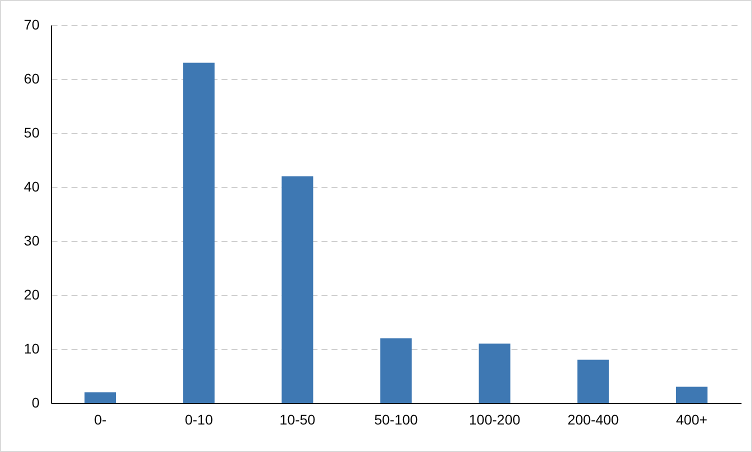 Image resolution: width=752 pixels, height=452 pixels. Describe the element at coordinates (32, 78) in the screenshot. I see `y-tick-label: 60` at that location.